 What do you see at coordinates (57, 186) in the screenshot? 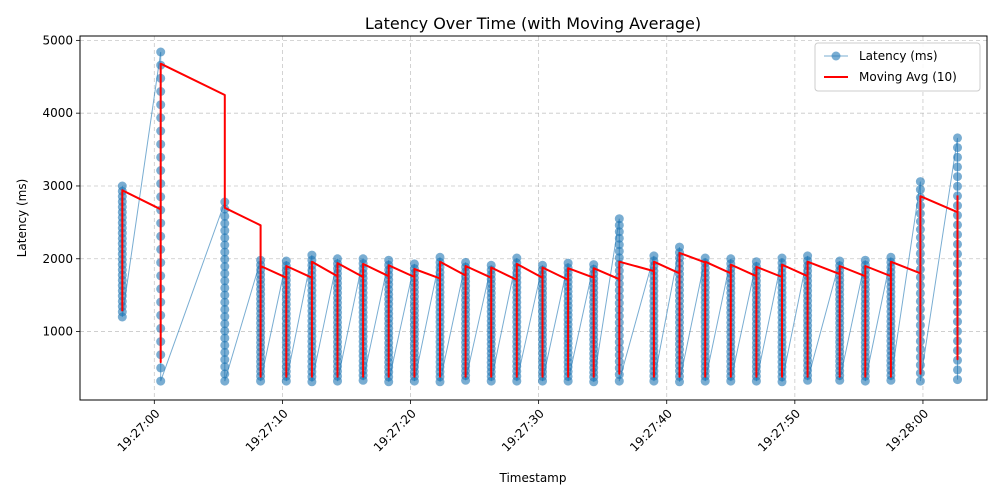
I see `y-tick-label: 3000` at bounding box center [57, 186].